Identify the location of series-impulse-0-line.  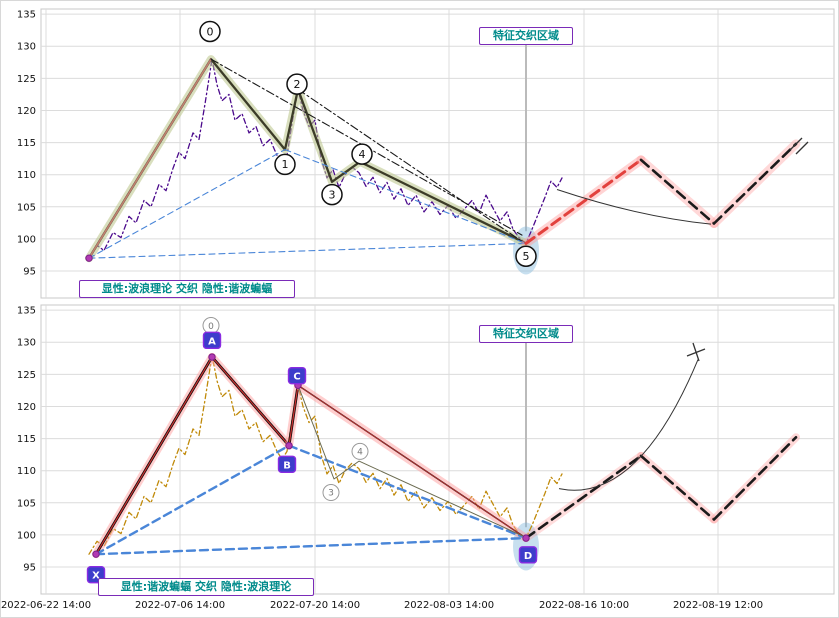
(150, 159).